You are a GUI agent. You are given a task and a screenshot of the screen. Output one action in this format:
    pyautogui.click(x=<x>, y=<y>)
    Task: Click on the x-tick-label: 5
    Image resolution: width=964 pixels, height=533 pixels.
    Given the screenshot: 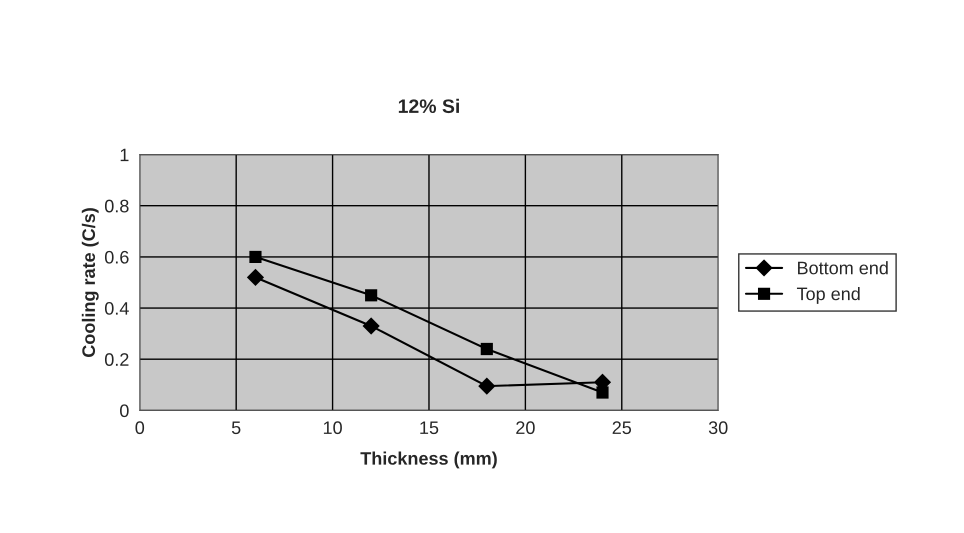 What is the action you would take?
    pyautogui.click(x=236, y=427)
    